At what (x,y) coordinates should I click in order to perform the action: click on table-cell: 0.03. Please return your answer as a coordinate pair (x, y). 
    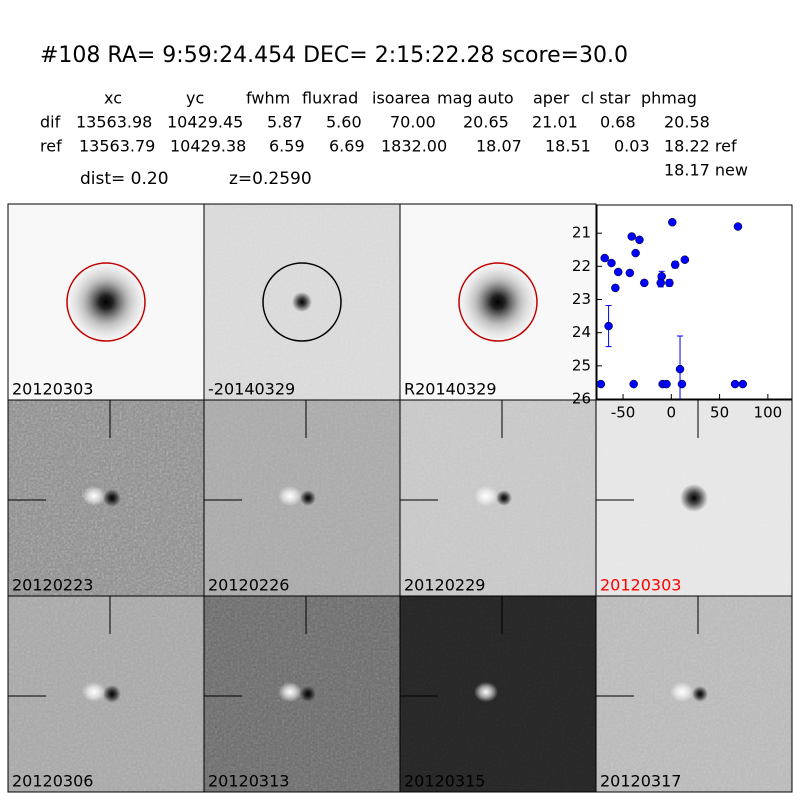
    Looking at the image, I should click on (632, 146).